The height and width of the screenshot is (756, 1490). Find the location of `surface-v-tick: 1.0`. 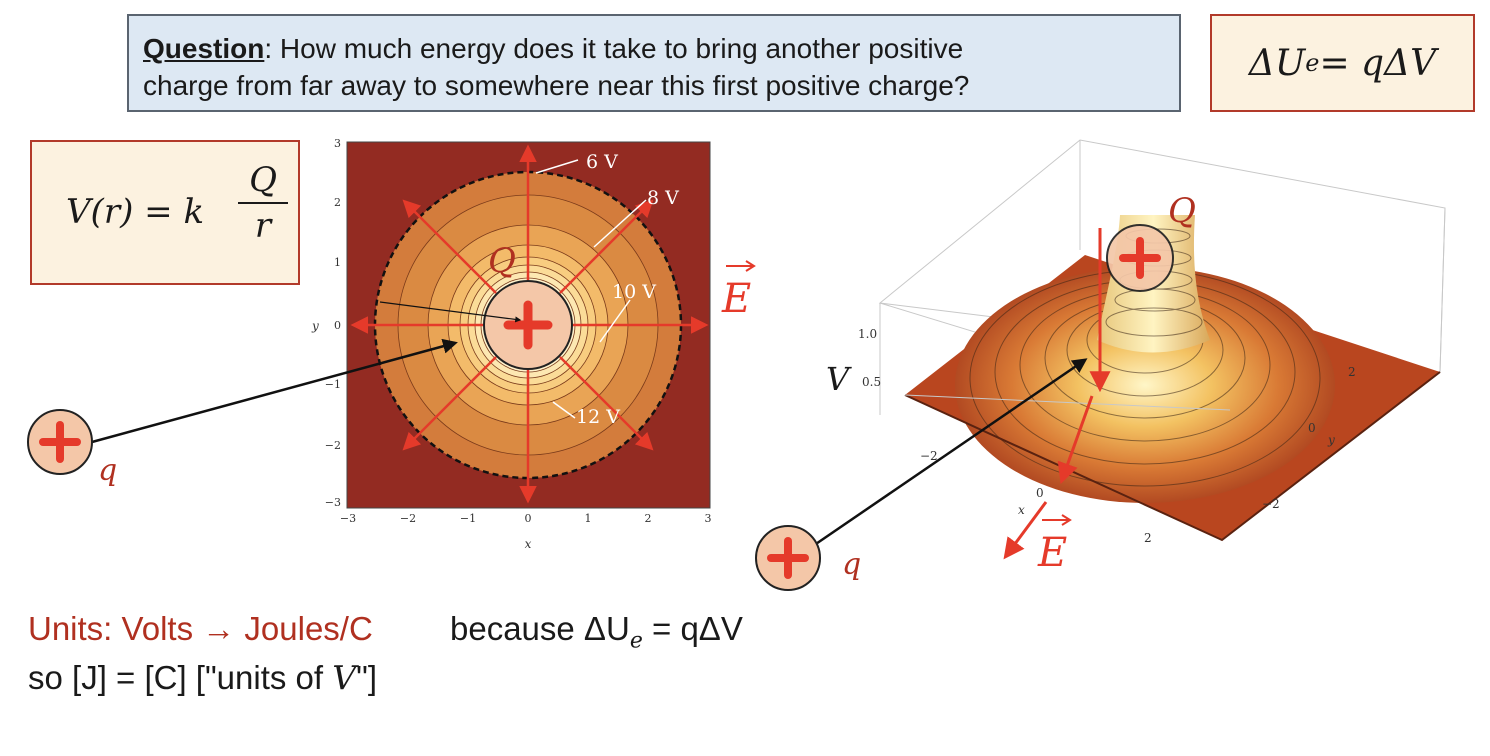

surface-v-tick: 1.0 is located at coordinates (867, 334).